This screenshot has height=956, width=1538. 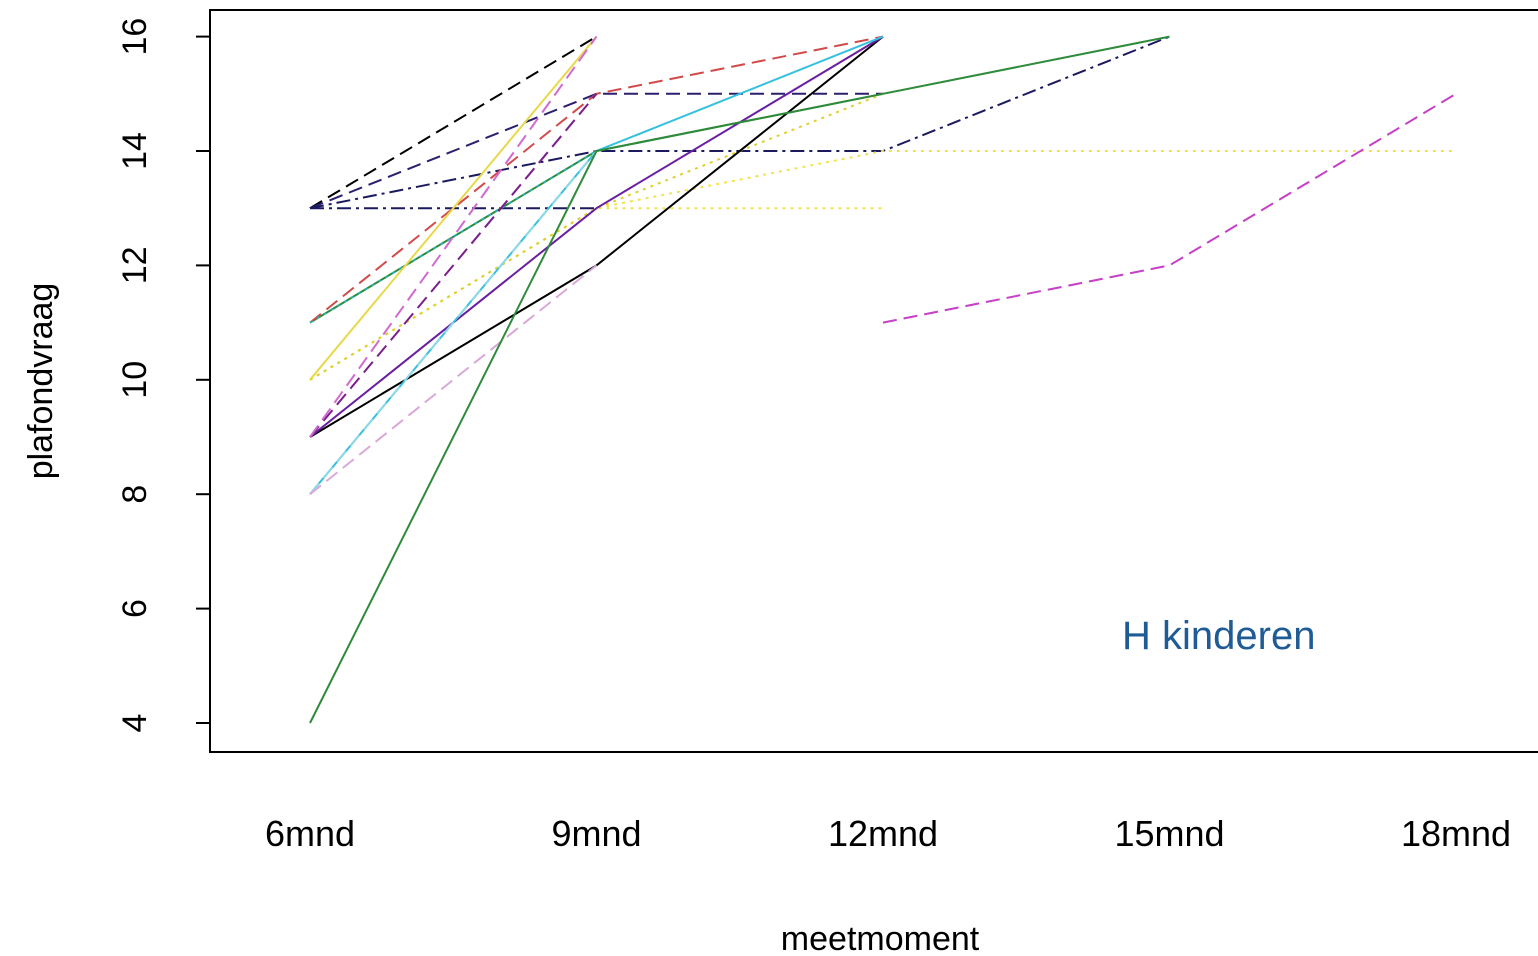 I want to click on x-tick-label: 12mnd, so click(x=883, y=833).